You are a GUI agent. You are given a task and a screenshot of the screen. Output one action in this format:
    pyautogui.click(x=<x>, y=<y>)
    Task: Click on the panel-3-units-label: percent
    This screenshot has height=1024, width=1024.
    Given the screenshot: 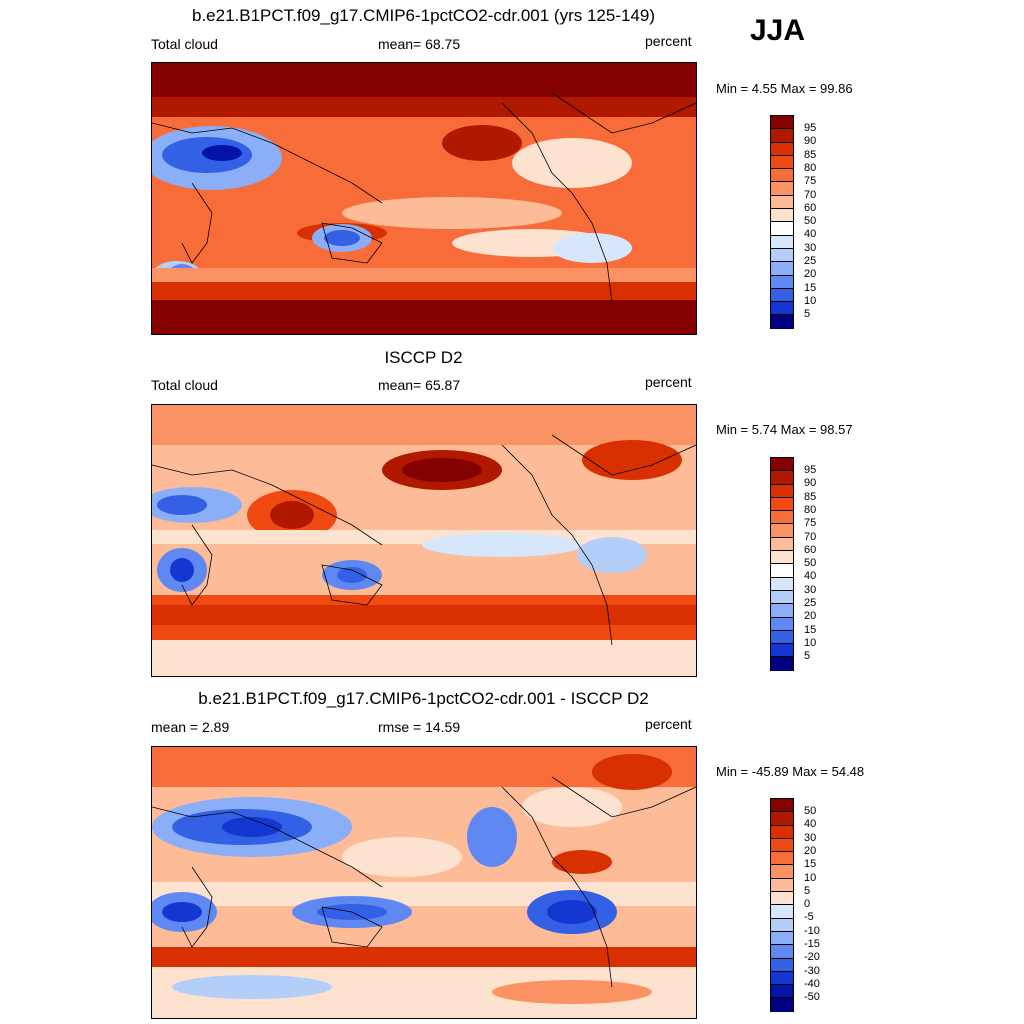 What is the action you would take?
    pyautogui.click(x=668, y=724)
    